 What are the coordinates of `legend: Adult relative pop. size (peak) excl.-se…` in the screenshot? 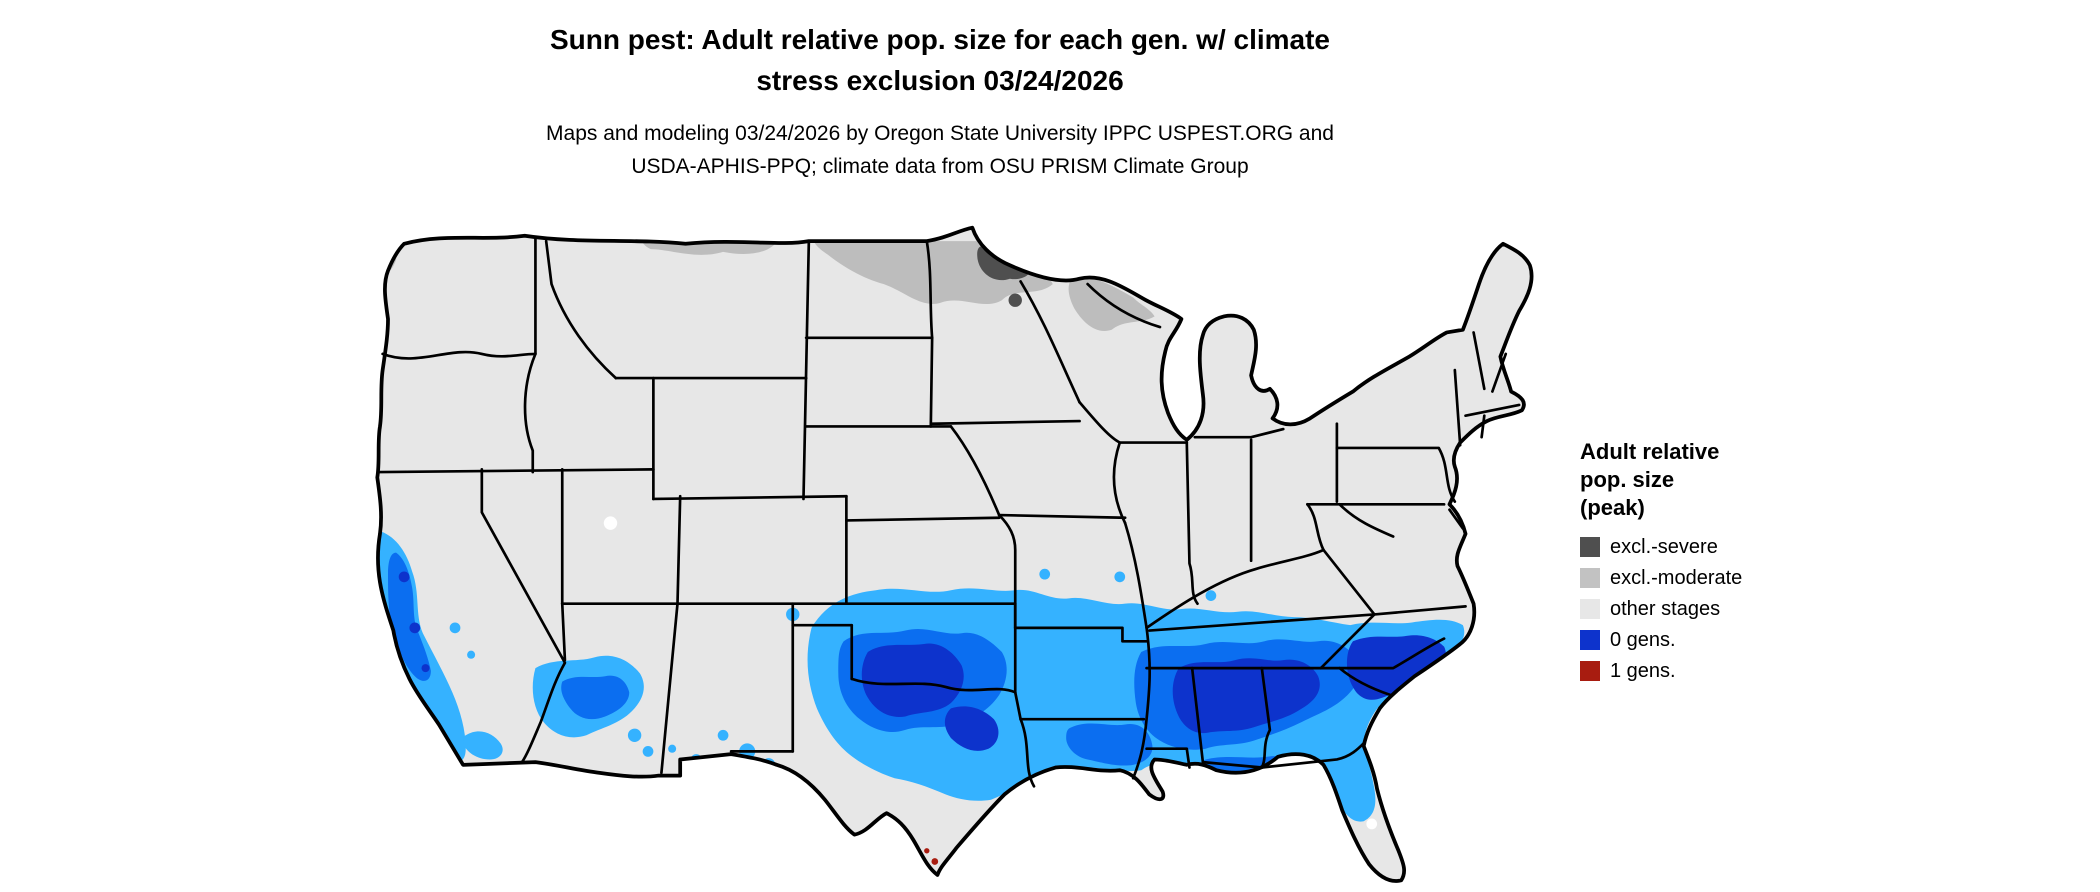 It's located at (1730, 563).